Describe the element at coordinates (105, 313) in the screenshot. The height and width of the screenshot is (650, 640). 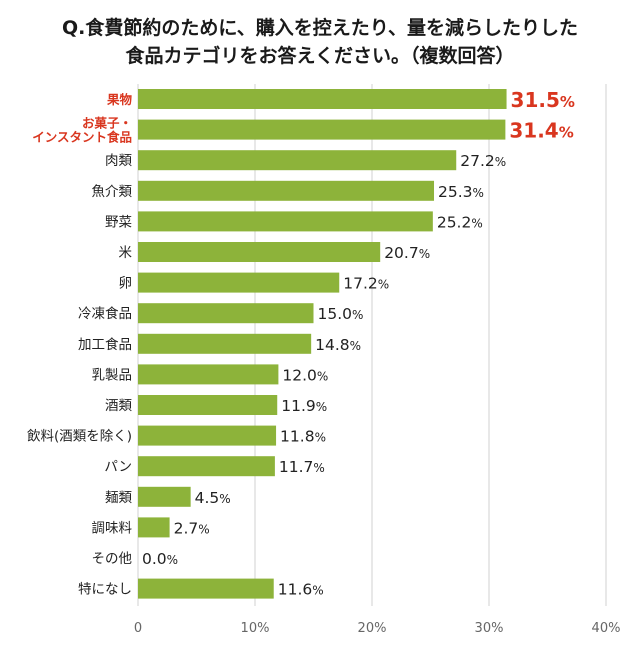
I see `category-label: 冷凍食品` at that location.